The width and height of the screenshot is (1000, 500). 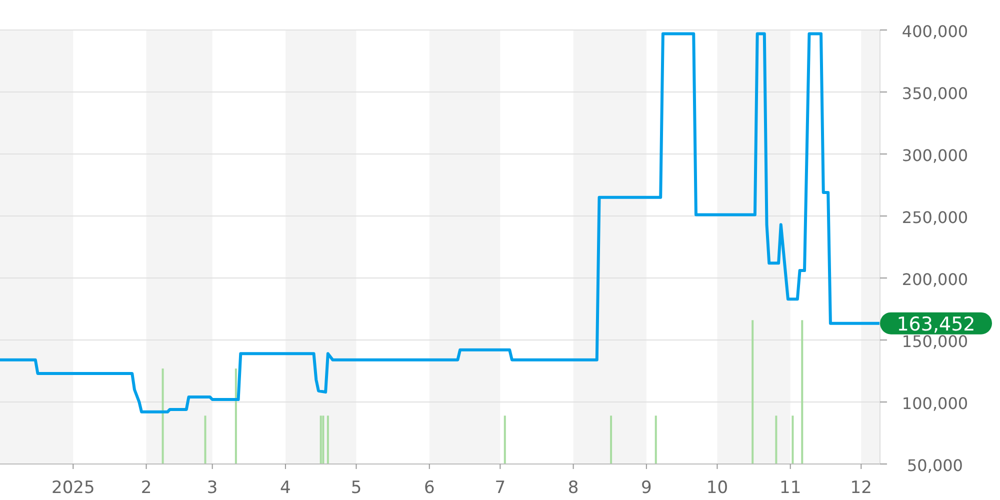 I want to click on x-tick-label: 9, so click(x=646, y=488).